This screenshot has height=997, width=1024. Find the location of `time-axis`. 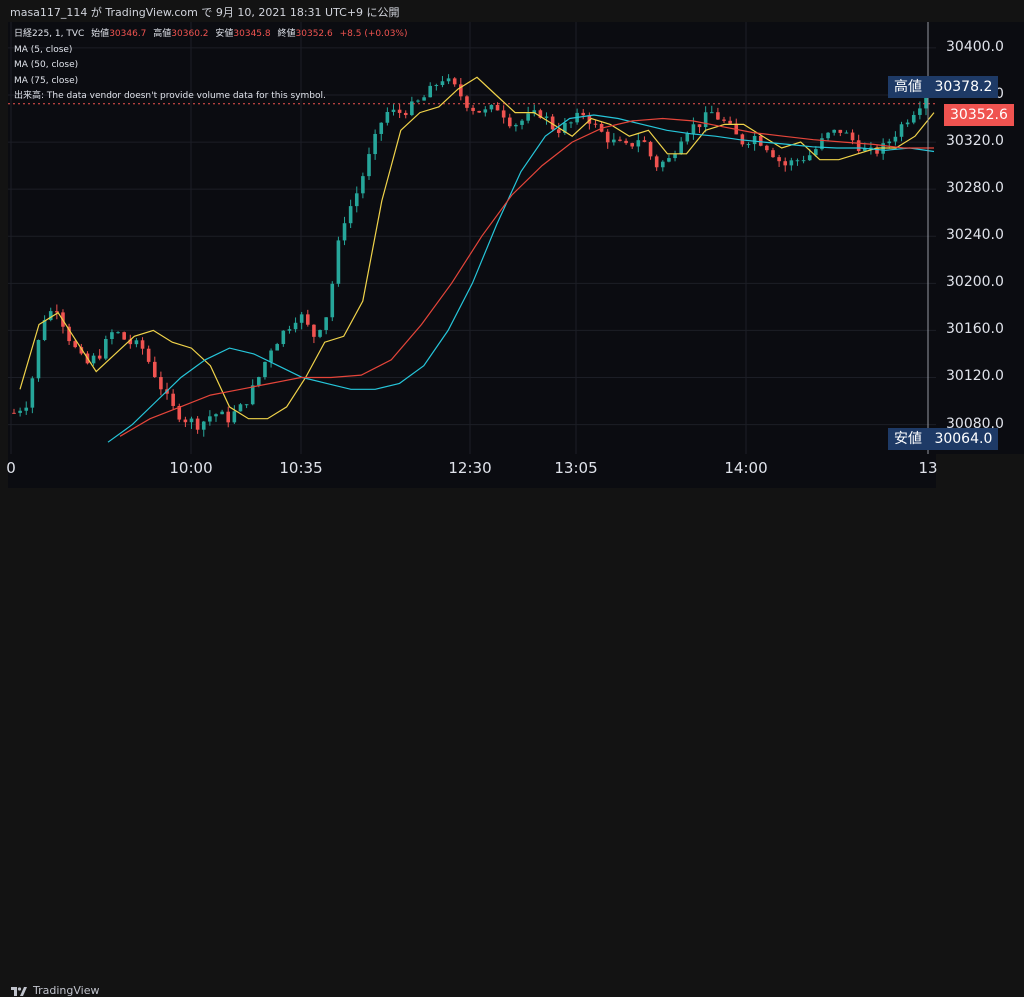

time-axis is located at coordinates (472, 471).